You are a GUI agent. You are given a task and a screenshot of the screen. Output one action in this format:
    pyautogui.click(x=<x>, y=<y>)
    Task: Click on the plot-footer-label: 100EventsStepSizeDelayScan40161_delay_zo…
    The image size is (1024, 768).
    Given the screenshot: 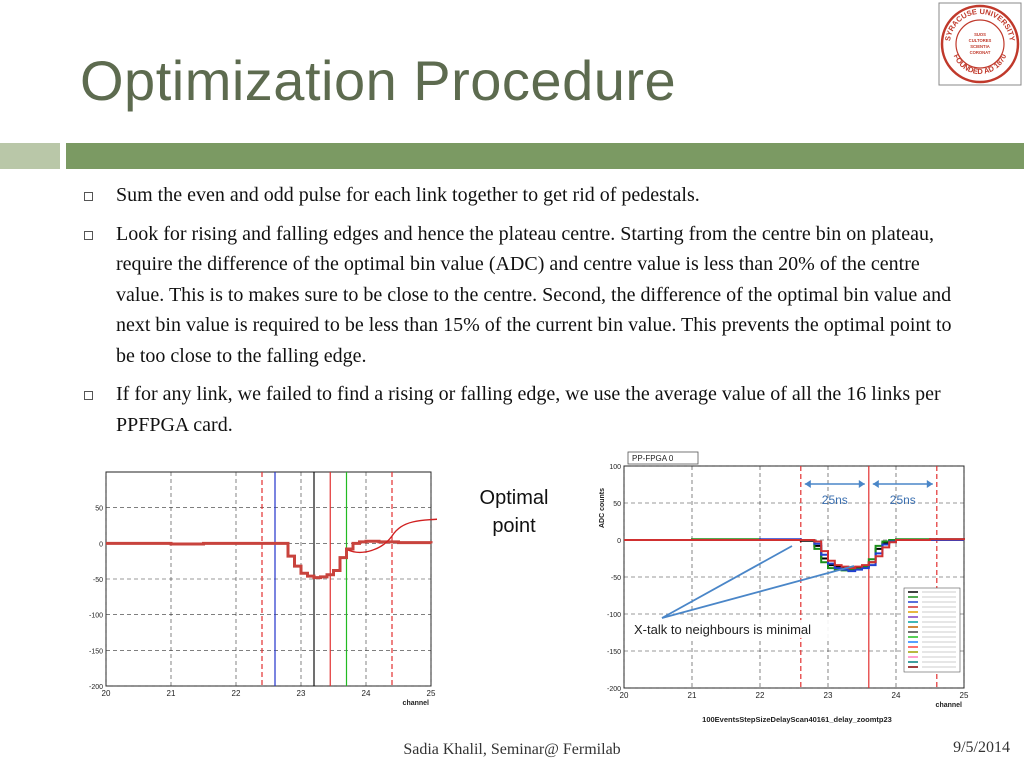 What is the action you would take?
    pyautogui.click(x=797, y=719)
    